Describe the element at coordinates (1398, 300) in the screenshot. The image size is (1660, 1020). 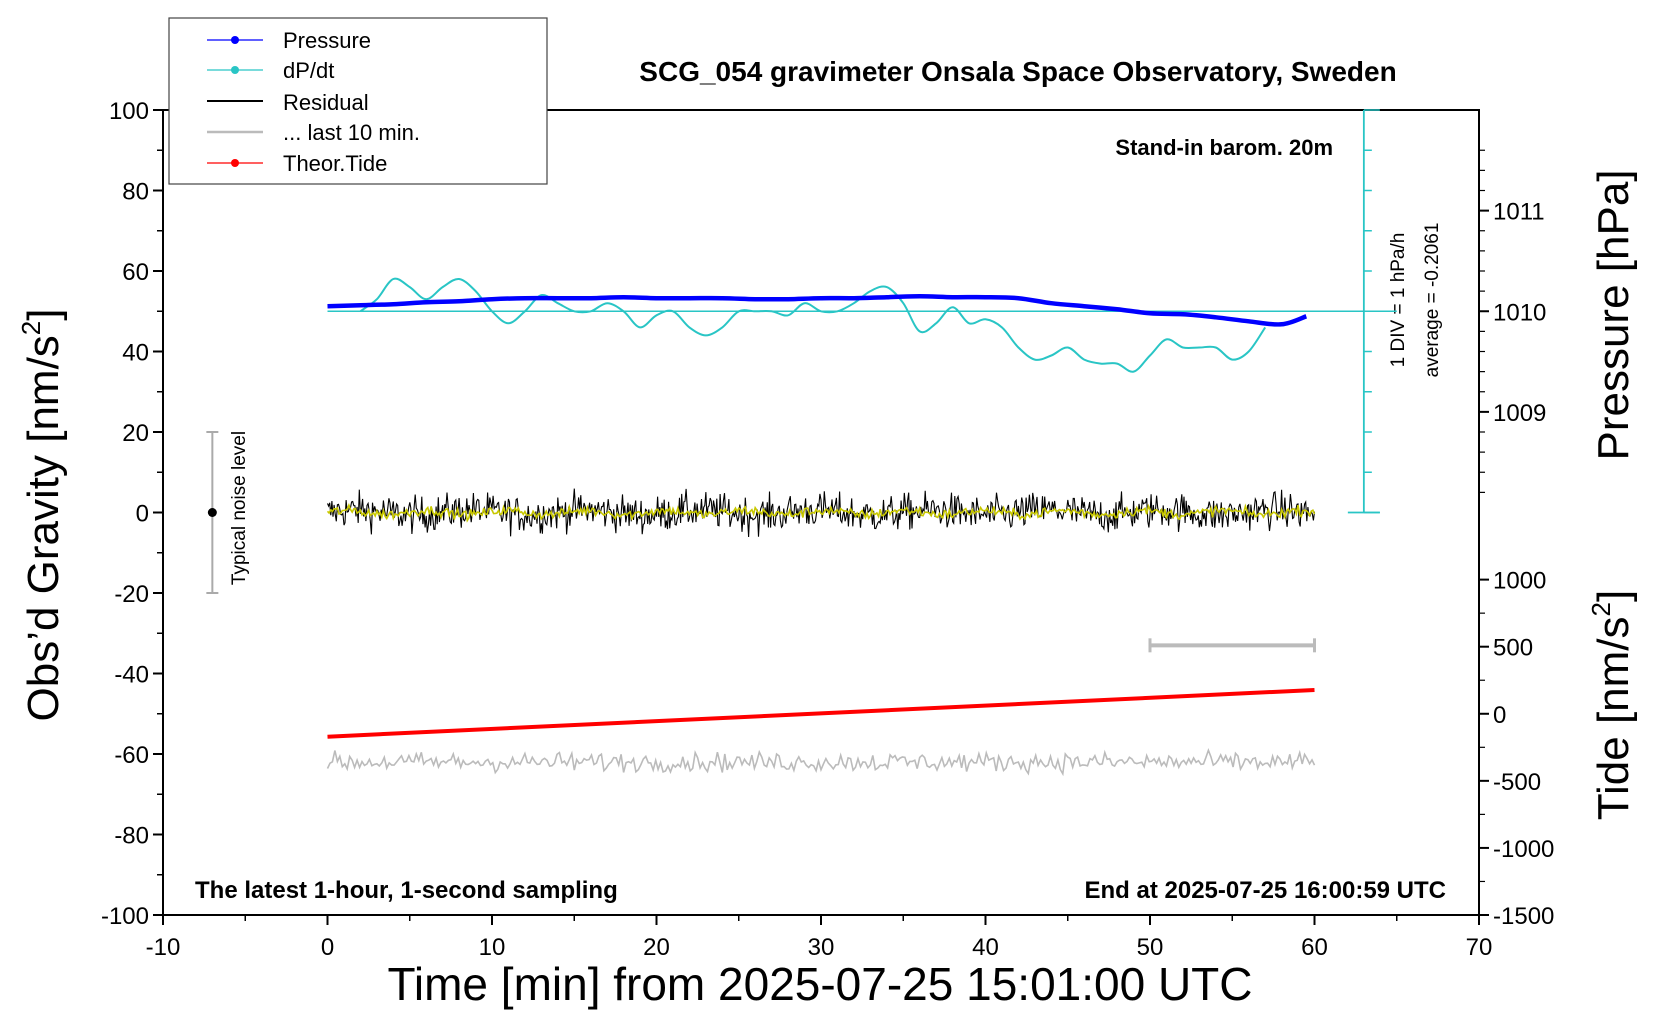
I see `div-label: 1 DIV = 1 hPa/h` at that location.